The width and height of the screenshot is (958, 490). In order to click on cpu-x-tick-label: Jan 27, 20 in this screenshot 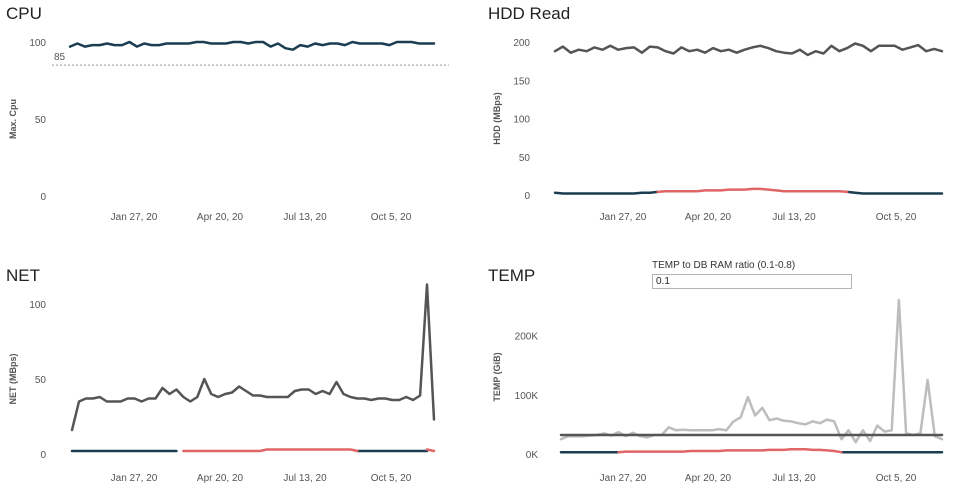, I will do `click(134, 217)`.